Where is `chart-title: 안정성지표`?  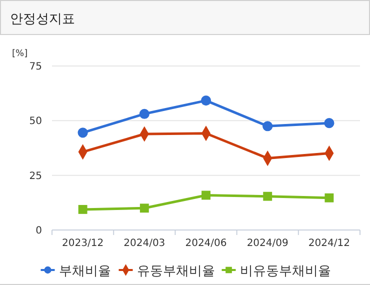
chart-title: 안정성지표 is located at coordinates (42, 19).